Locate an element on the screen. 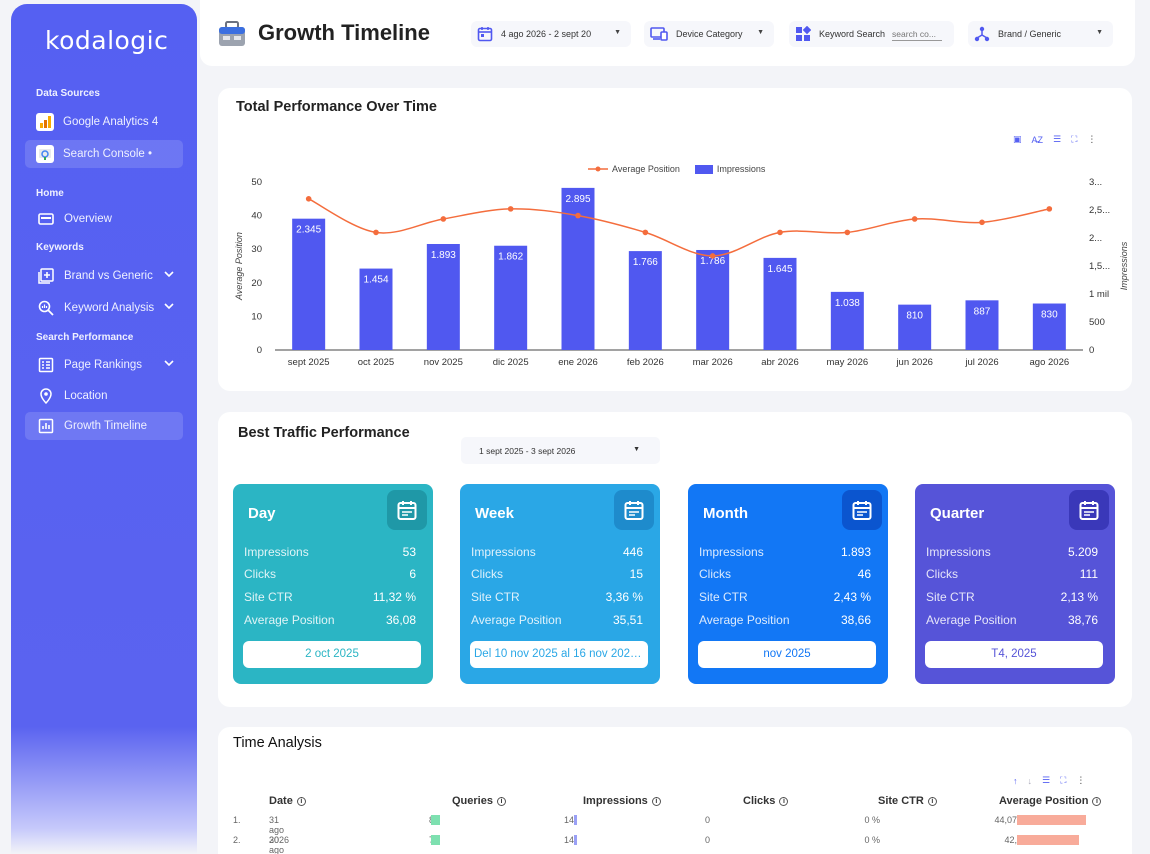  chart-toolbar: ▣ A̶Z ☰ ⛶ ⋮ is located at coordinates (1054, 139).